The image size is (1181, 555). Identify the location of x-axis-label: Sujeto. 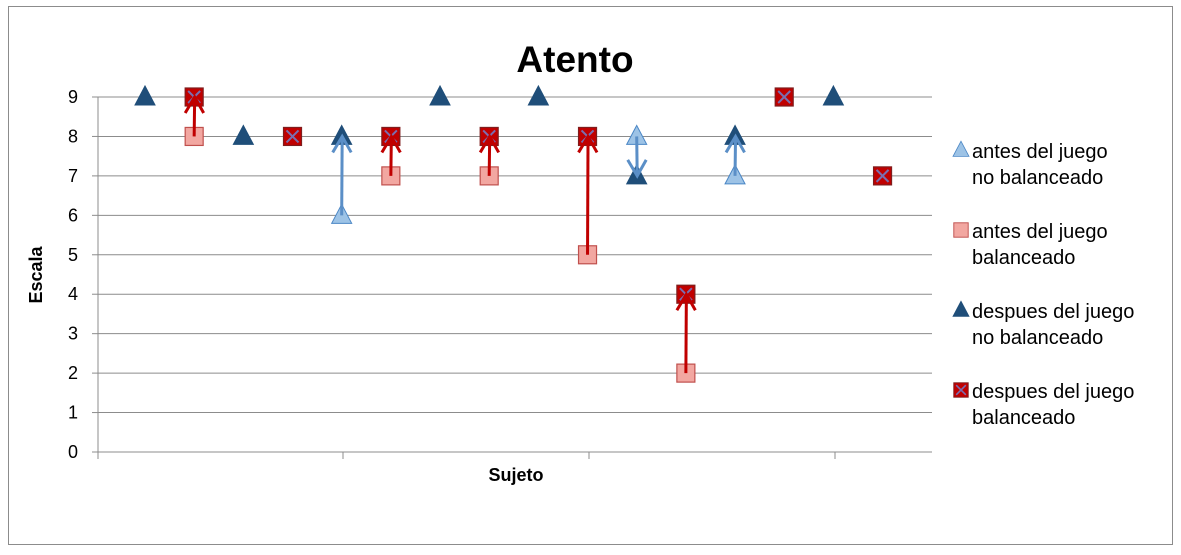
(515, 475).